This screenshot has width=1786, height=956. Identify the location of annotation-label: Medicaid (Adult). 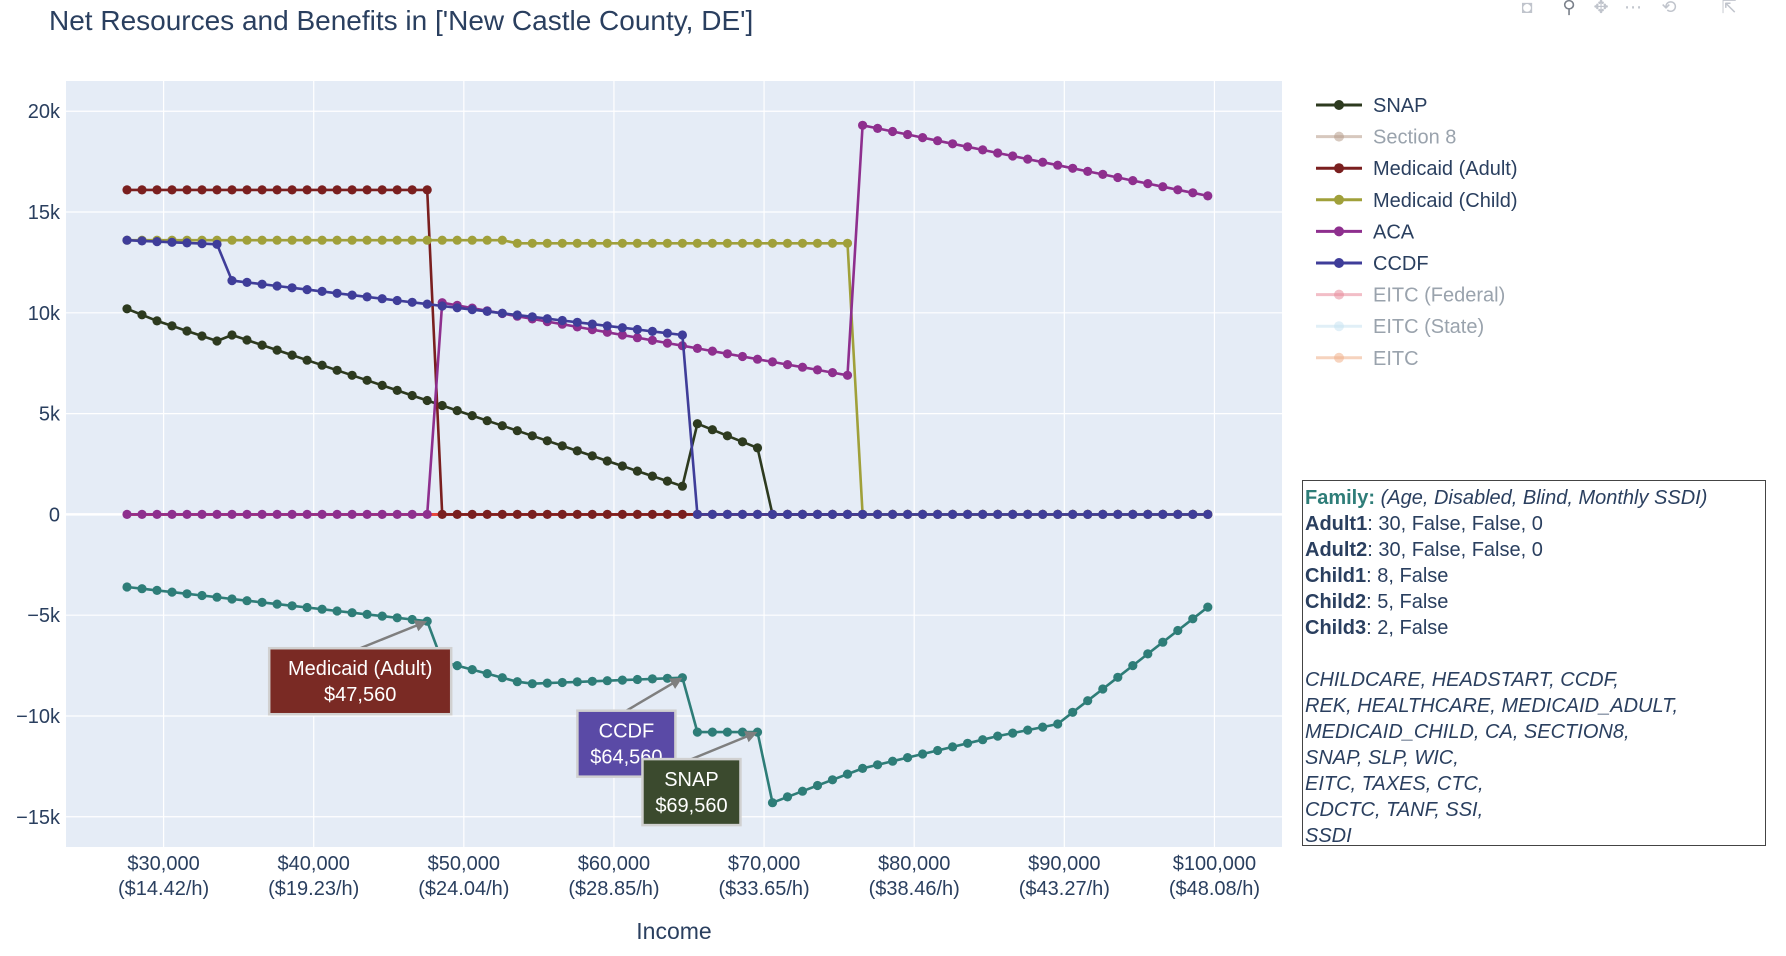
(360, 669).